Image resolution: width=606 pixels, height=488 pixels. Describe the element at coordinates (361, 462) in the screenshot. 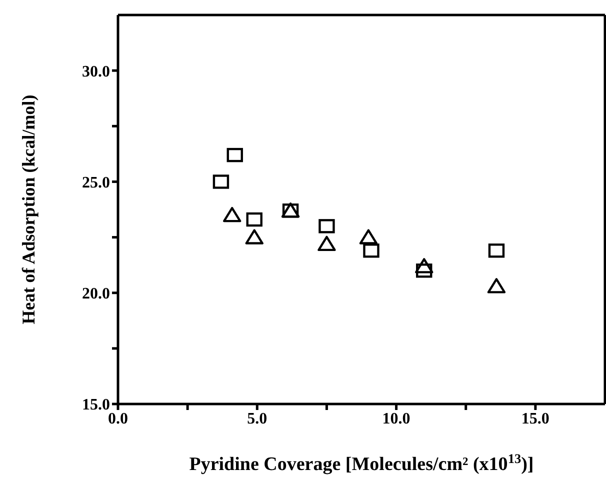

I see `x-axis-title: Pyridine Coverage [Molecules/cm² (x10$^{13}$)]` at that location.